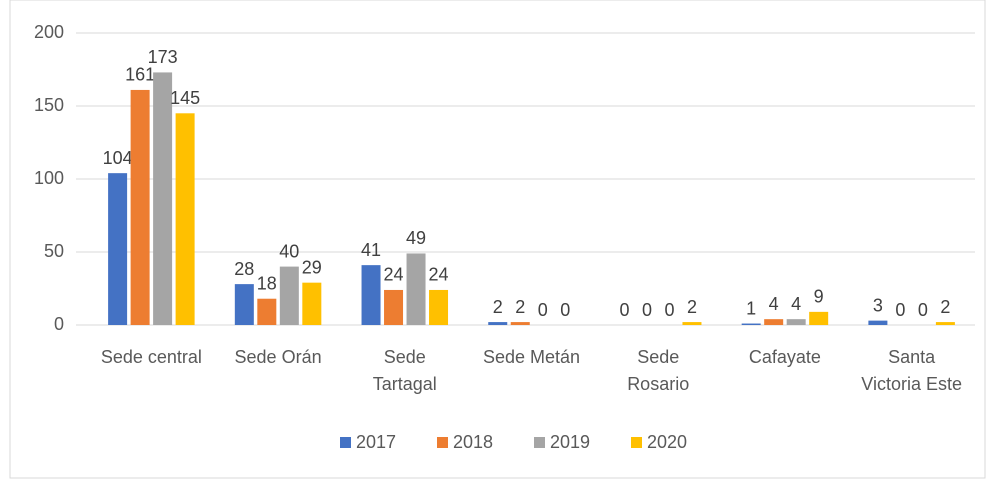 The width and height of the screenshot is (991, 480). I want to click on data-label: 49, so click(416, 238).